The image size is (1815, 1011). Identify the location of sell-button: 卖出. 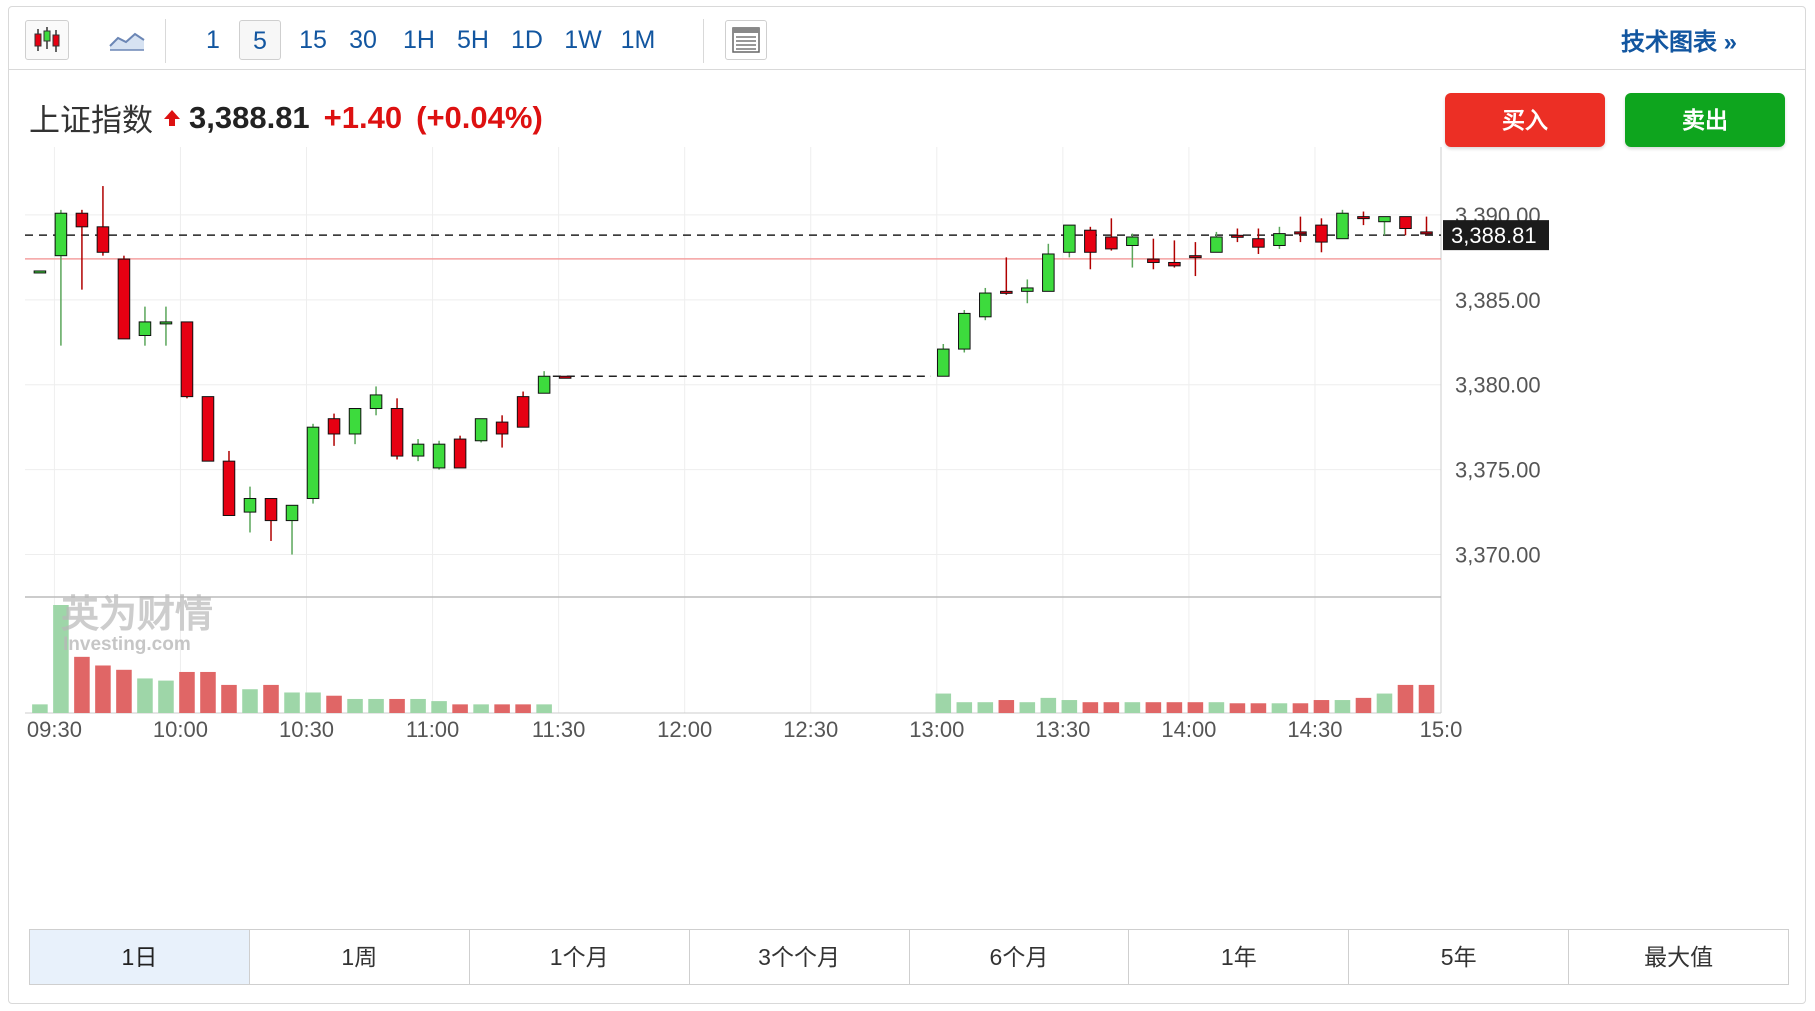
(1705, 120).